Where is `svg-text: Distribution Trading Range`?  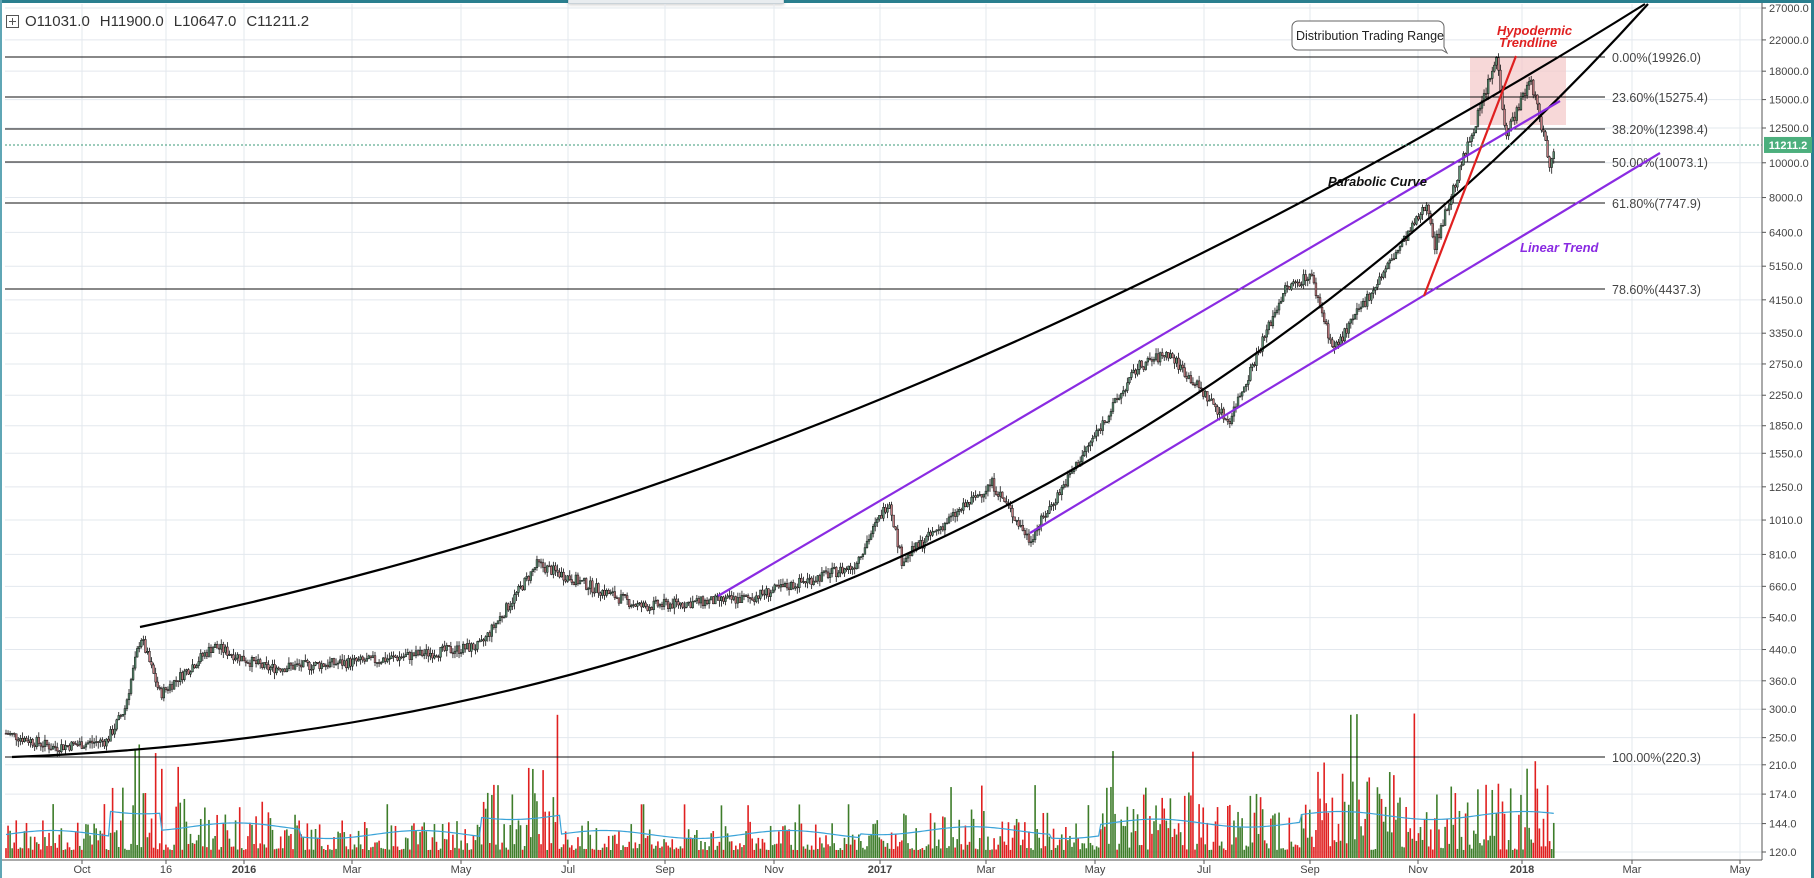 svg-text: Distribution Trading Range is located at coordinates (1370, 36).